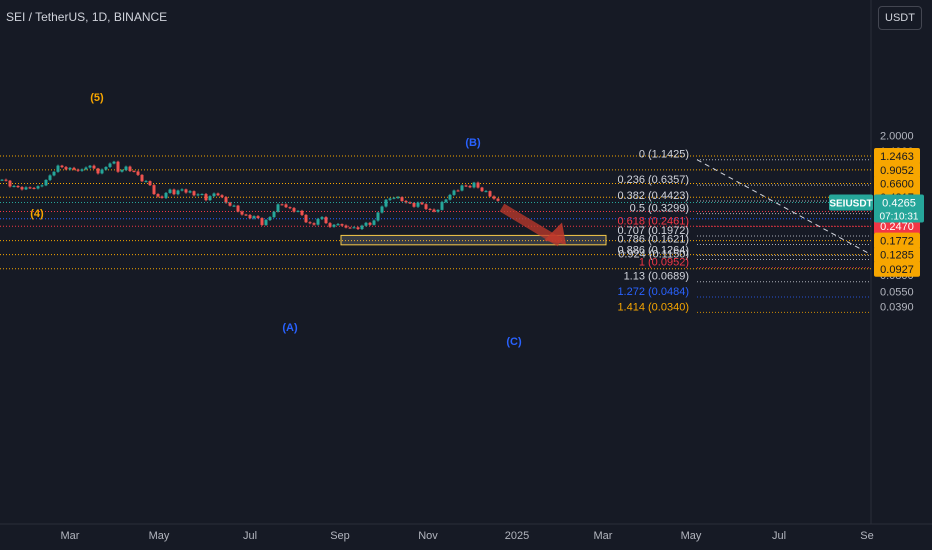 The width and height of the screenshot is (932, 550). I want to click on target-zone-box, so click(473, 240).